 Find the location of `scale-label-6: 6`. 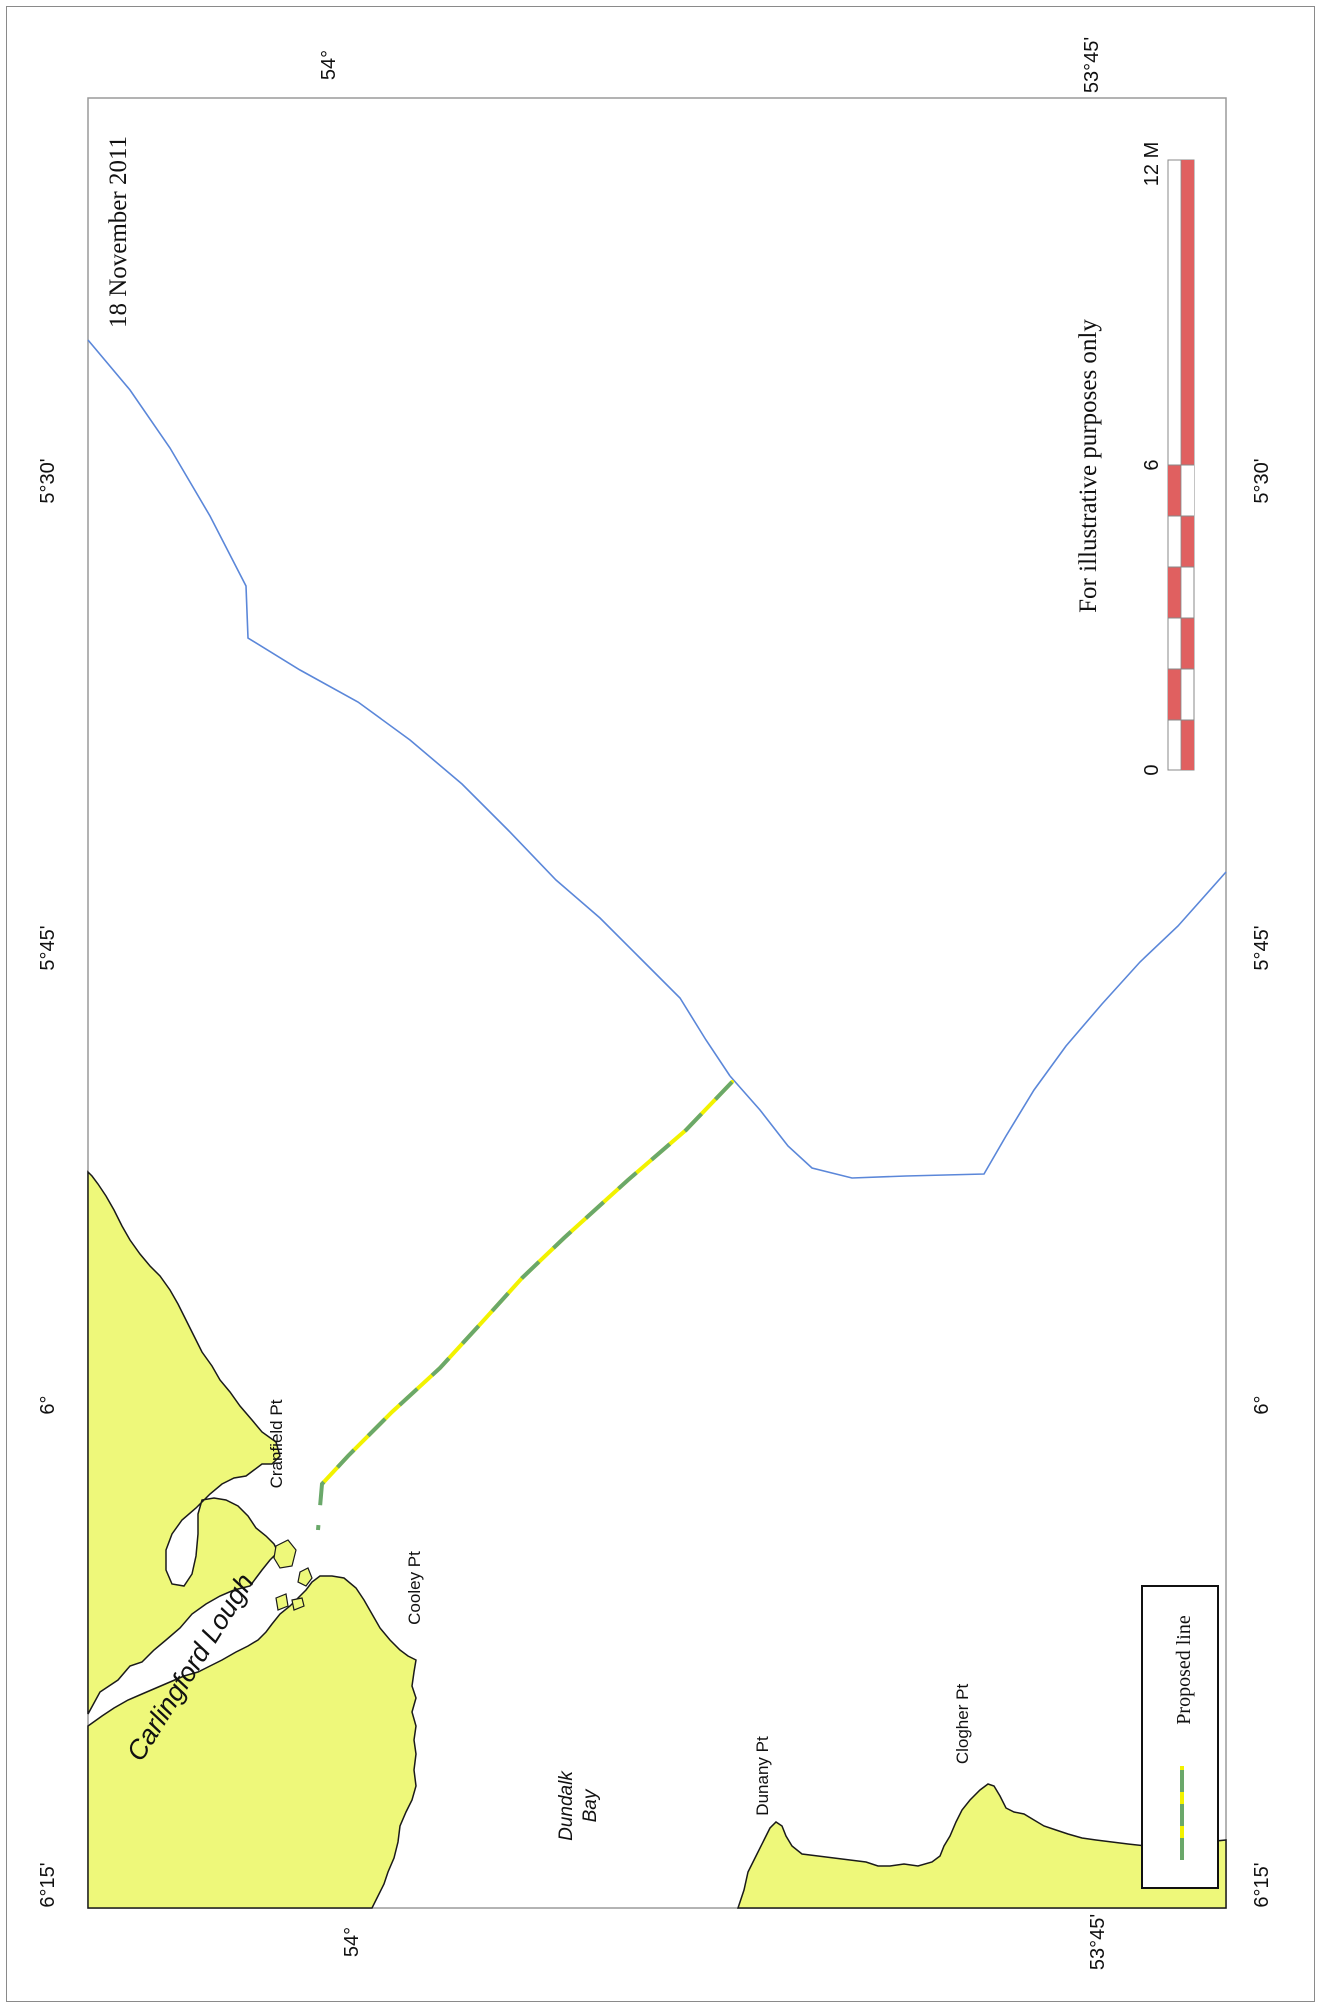

scale-label-6: 6 is located at coordinates (1152, 464).